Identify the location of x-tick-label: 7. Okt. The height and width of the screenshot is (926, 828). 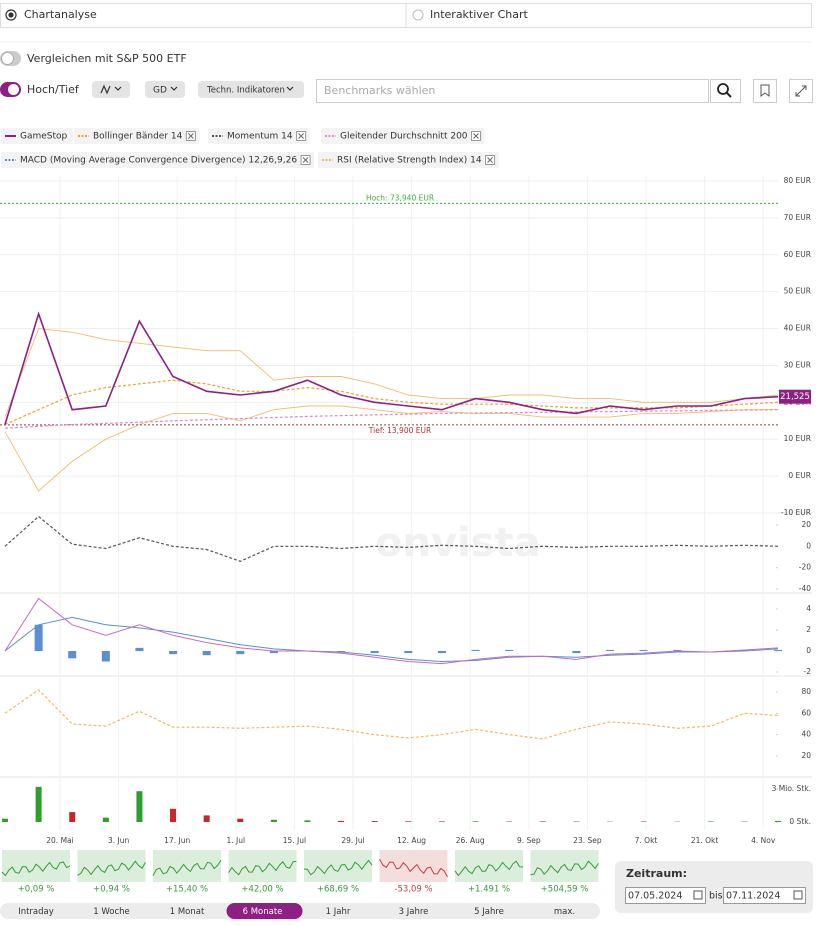
(646, 840).